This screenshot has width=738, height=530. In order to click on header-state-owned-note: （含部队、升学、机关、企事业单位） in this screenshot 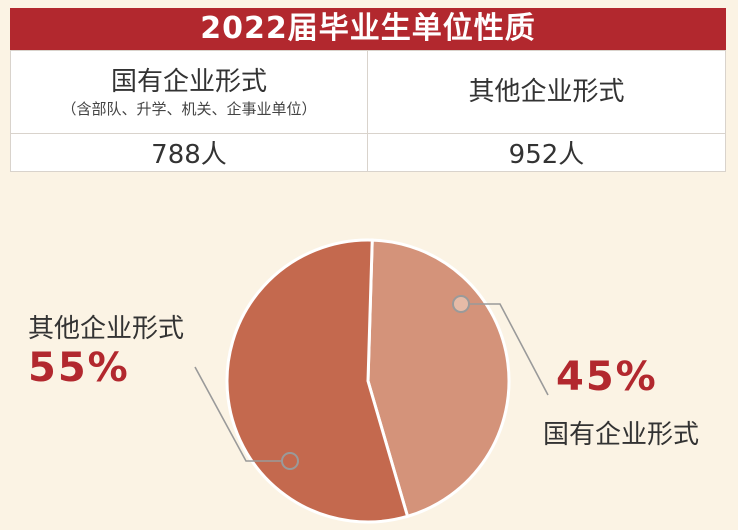, I will do `click(189, 109)`.